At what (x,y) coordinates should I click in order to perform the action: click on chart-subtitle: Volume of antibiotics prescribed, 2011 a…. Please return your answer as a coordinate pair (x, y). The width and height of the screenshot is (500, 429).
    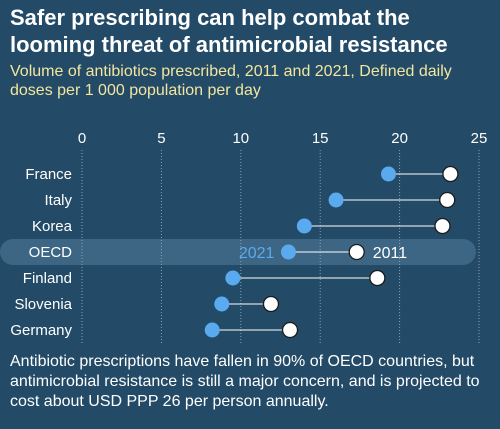
    Looking at the image, I should click on (231, 81).